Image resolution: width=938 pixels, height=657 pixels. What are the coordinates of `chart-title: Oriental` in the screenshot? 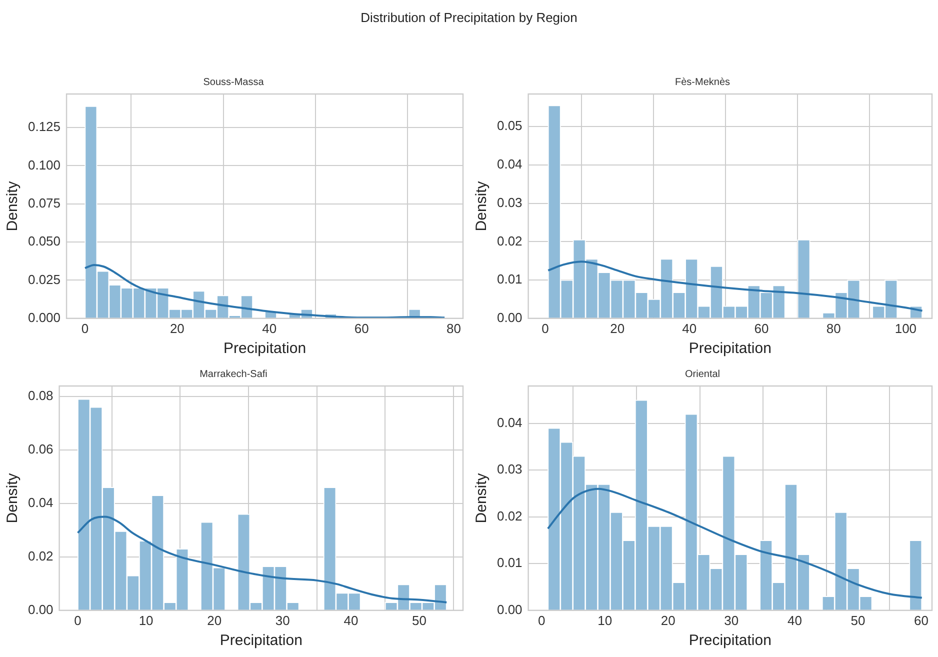 It's located at (702, 374).